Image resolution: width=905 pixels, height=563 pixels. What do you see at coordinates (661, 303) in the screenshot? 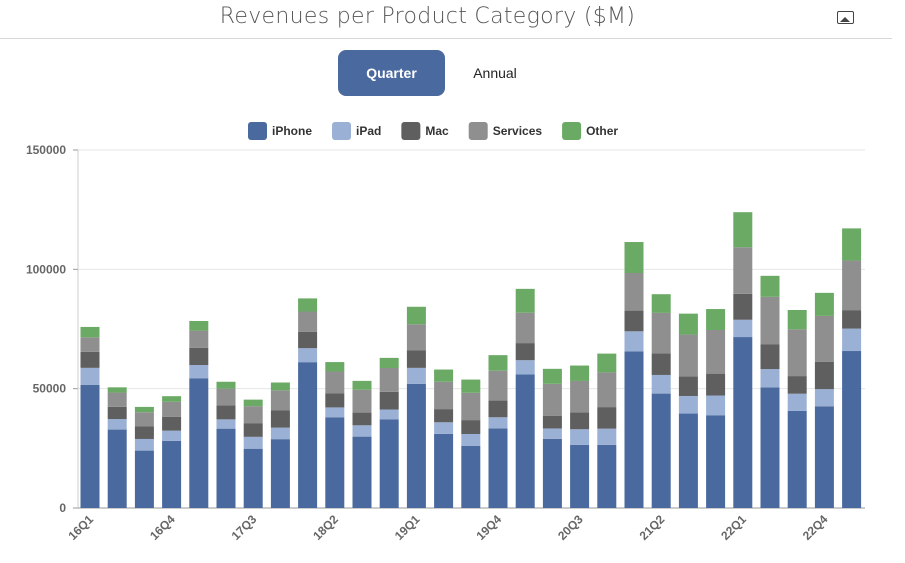
I see `bar-other-21Q2` at bounding box center [661, 303].